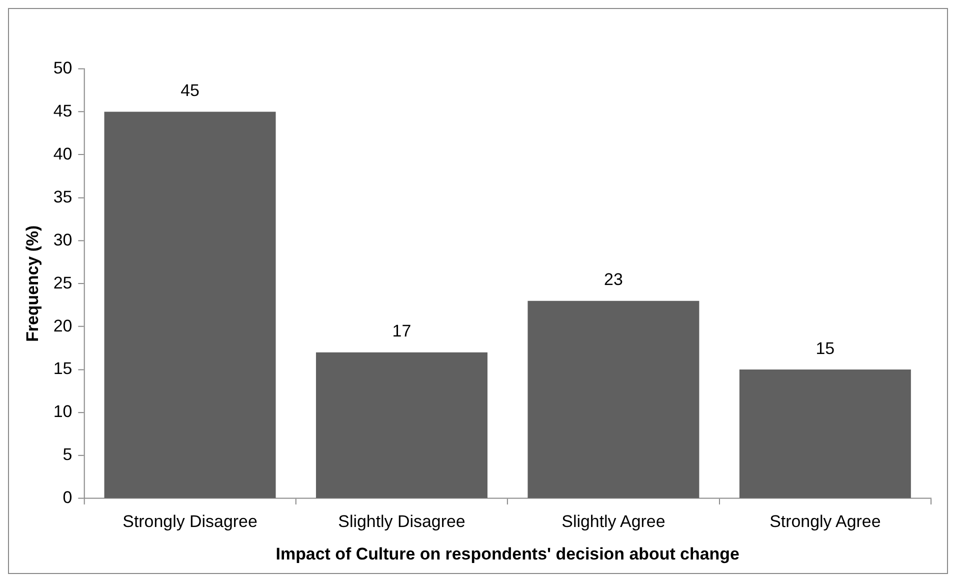  I want to click on x-tick-label: Slightly Disagree, so click(402, 522).